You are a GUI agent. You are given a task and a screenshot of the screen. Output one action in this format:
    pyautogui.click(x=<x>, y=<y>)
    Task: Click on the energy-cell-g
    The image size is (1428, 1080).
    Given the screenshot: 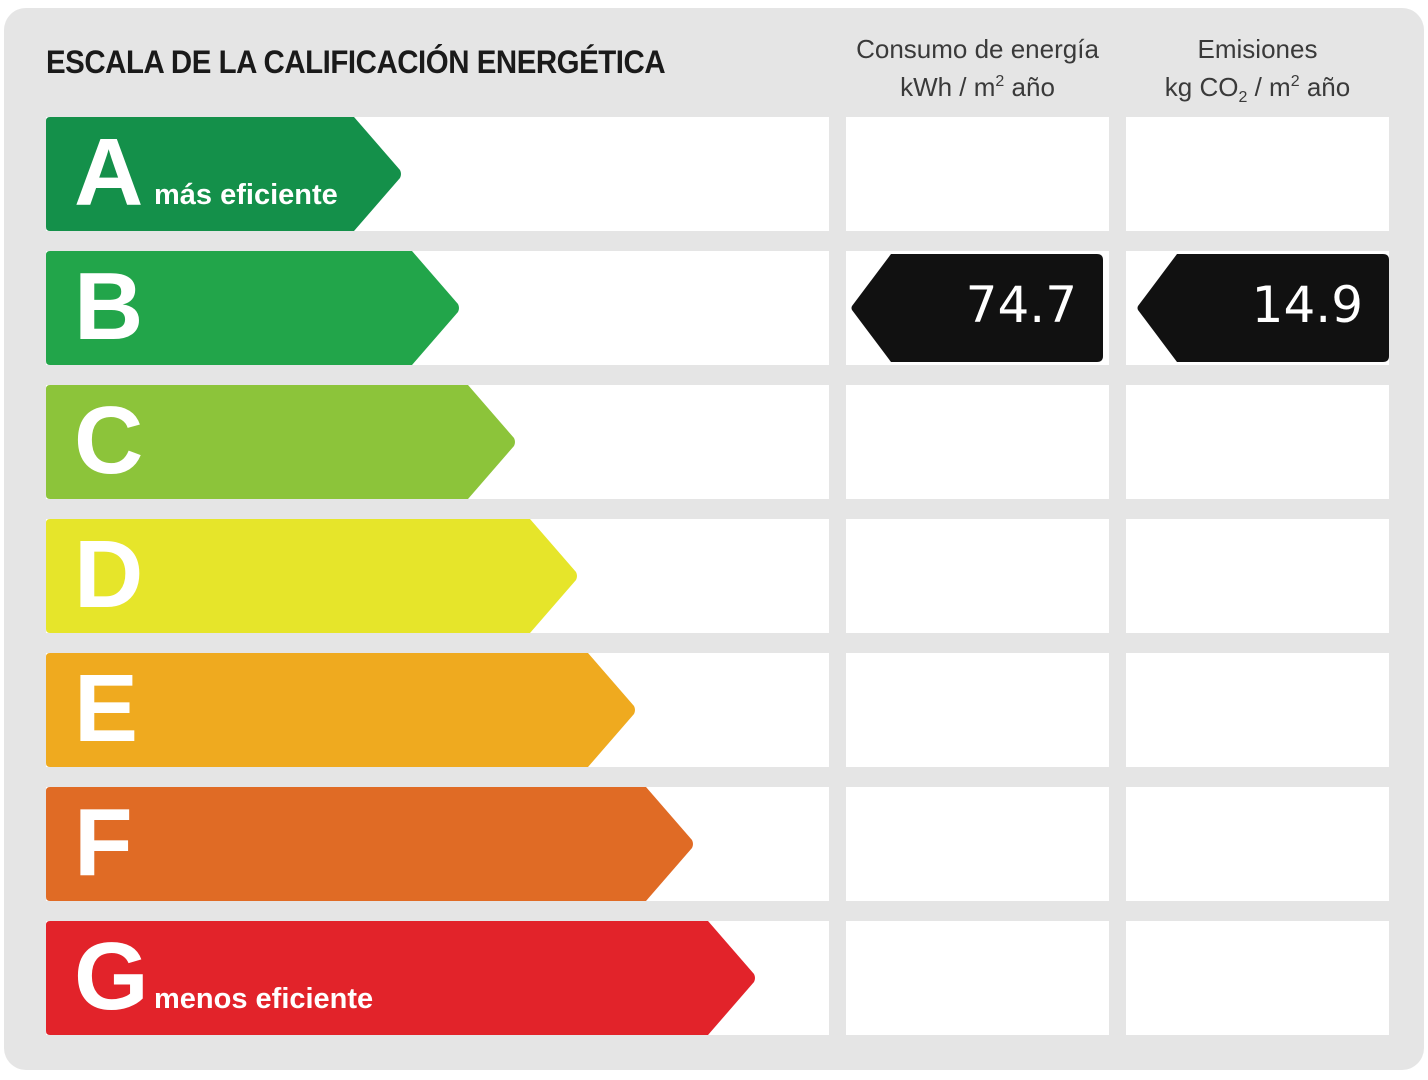 What is the action you would take?
    pyautogui.click(x=977, y=978)
    